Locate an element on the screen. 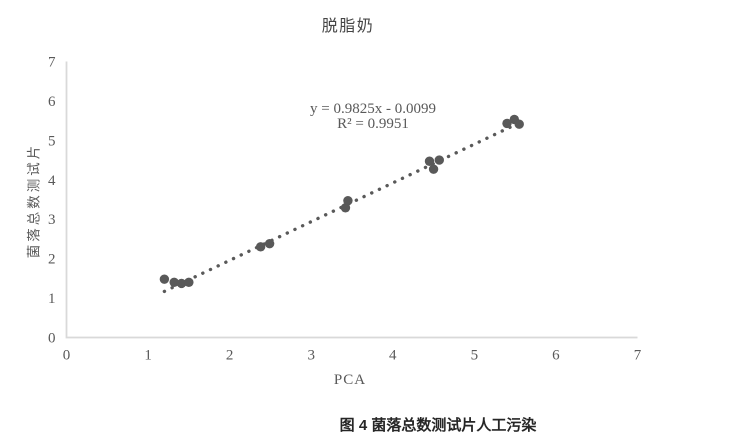 This screenshot has width=750, height=445. y-tick-label: 3 is located at coordinates (52, 220).